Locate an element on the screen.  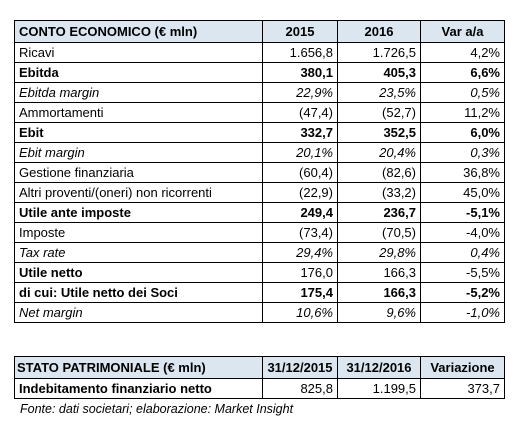
table-row: Ebit 332,7 352,5 6,0% is located at coordinates (259, 132).